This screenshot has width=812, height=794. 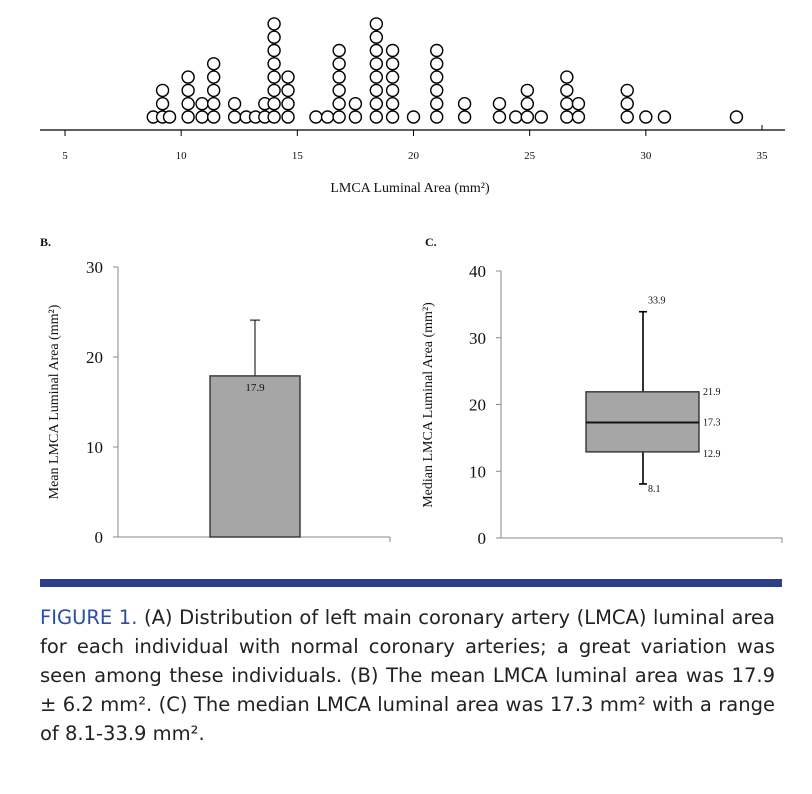 What do you see at coordinates (65, 156) in the screenshot?
I see `x-tick-label-a: 5` at bounding box center [65, 156].